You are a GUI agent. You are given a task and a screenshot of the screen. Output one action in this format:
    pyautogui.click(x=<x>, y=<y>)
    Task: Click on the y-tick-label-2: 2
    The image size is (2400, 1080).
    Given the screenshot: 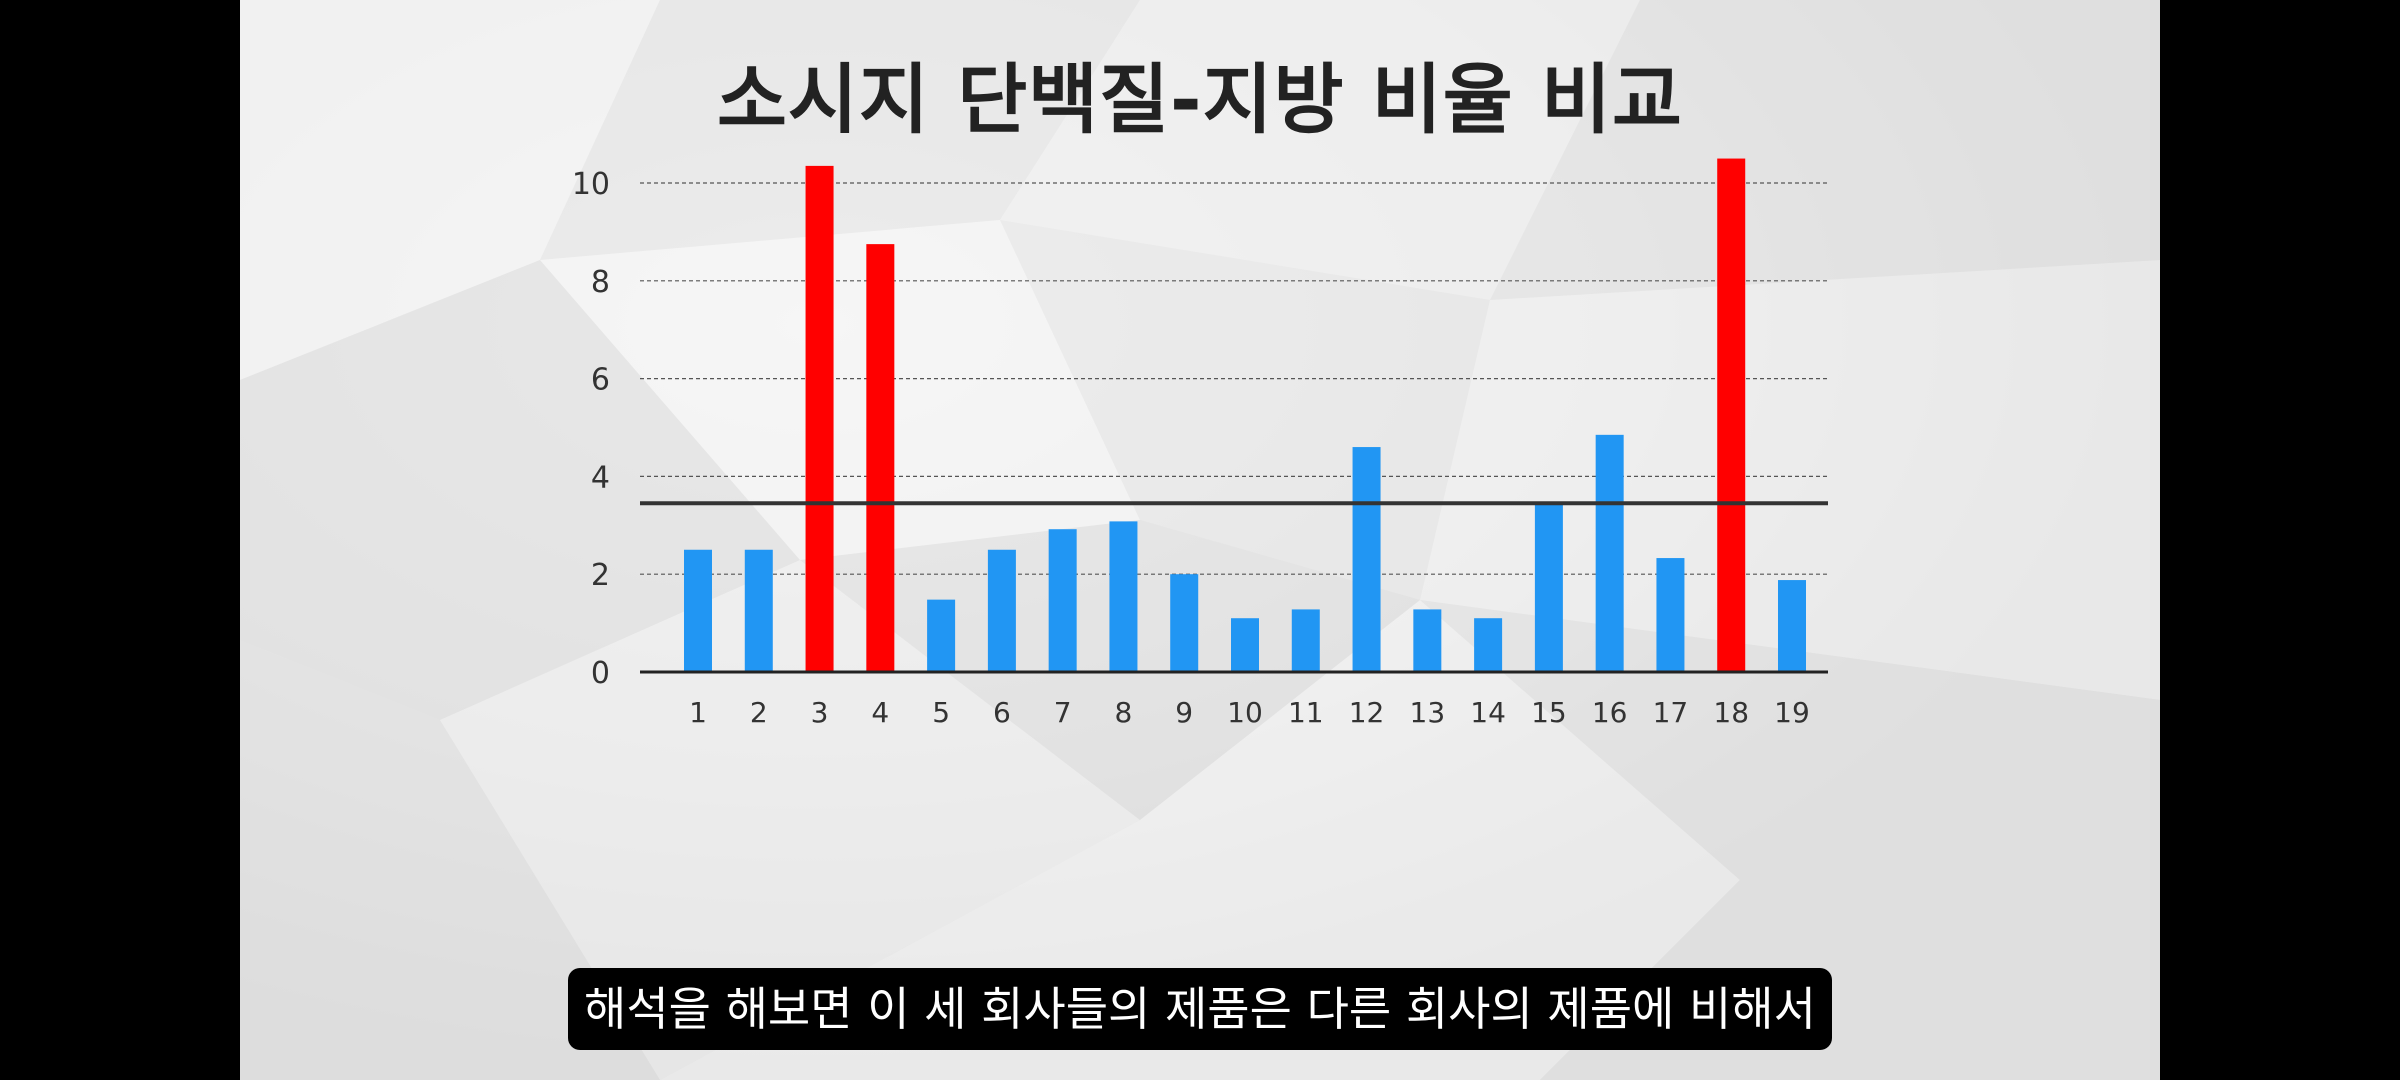 What is the action you would take?
    pyautogui.click(x=600, y=575)
    